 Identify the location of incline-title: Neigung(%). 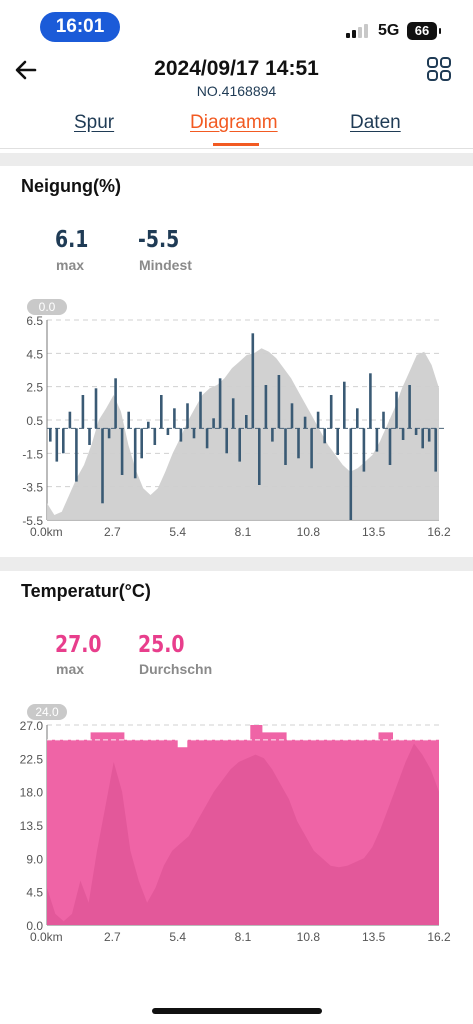
(71, 186).